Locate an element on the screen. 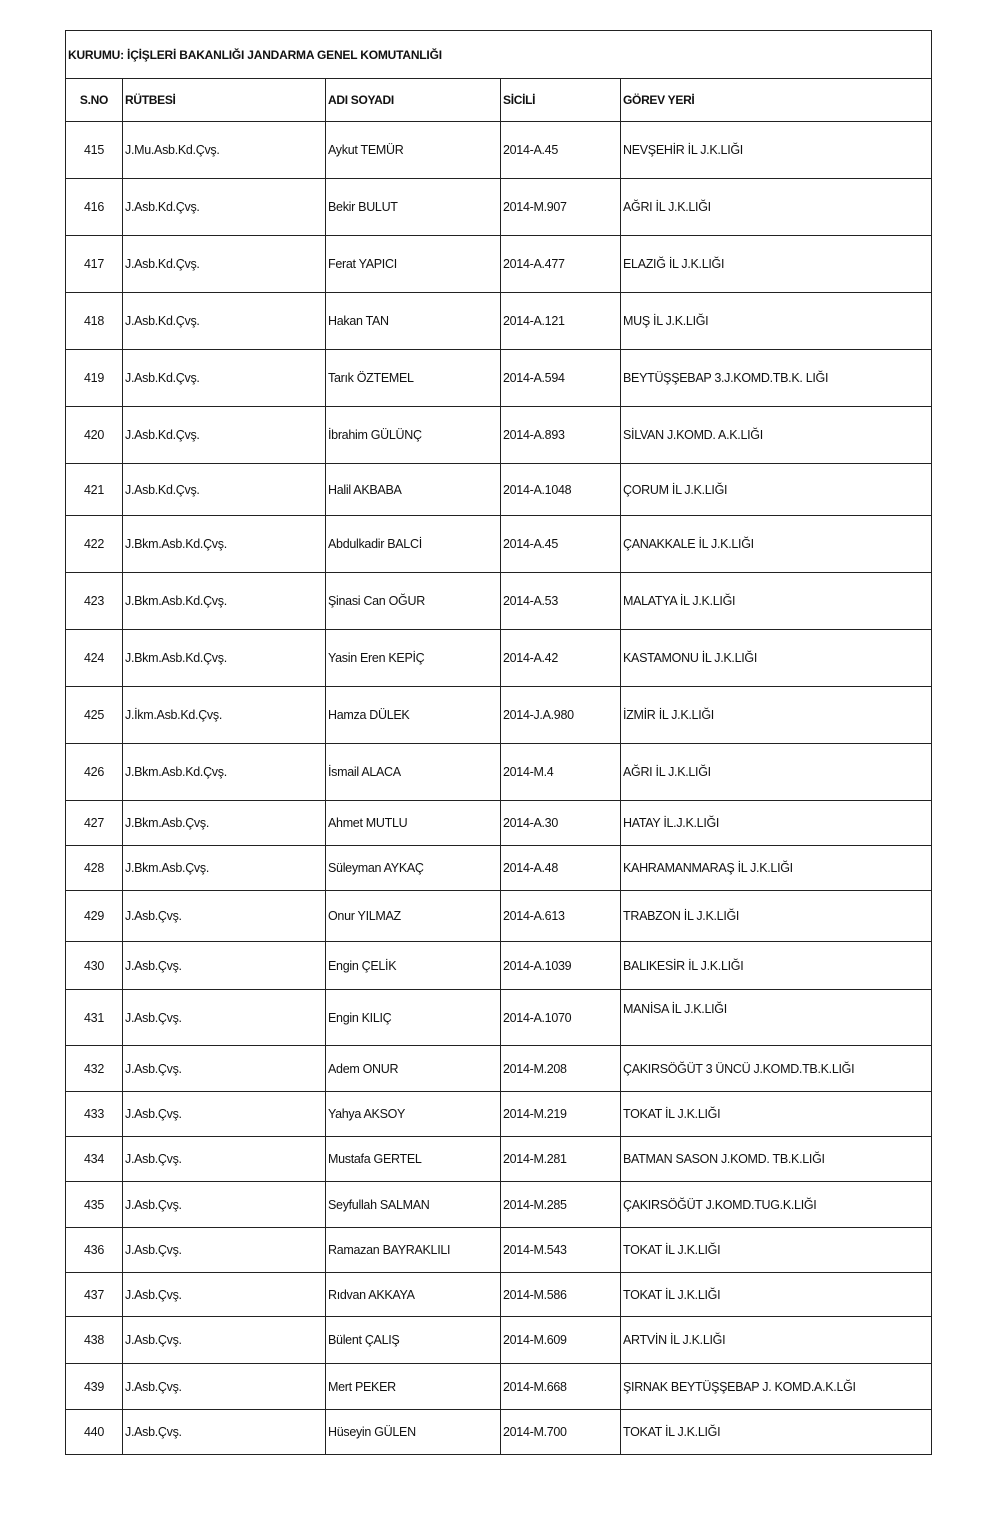  header-duty-station: GÖREV YERİ is located at coordinates (659, 100).